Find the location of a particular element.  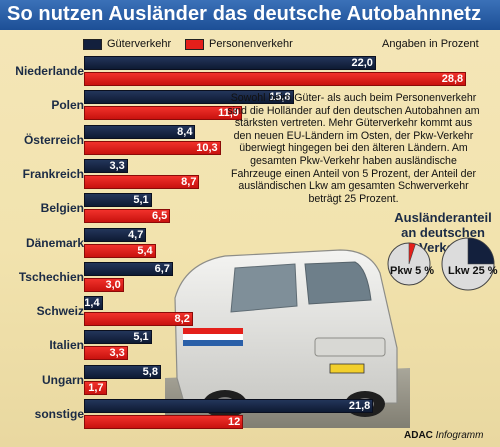

brand-name: ADAC is located at coordinates (418, 435).